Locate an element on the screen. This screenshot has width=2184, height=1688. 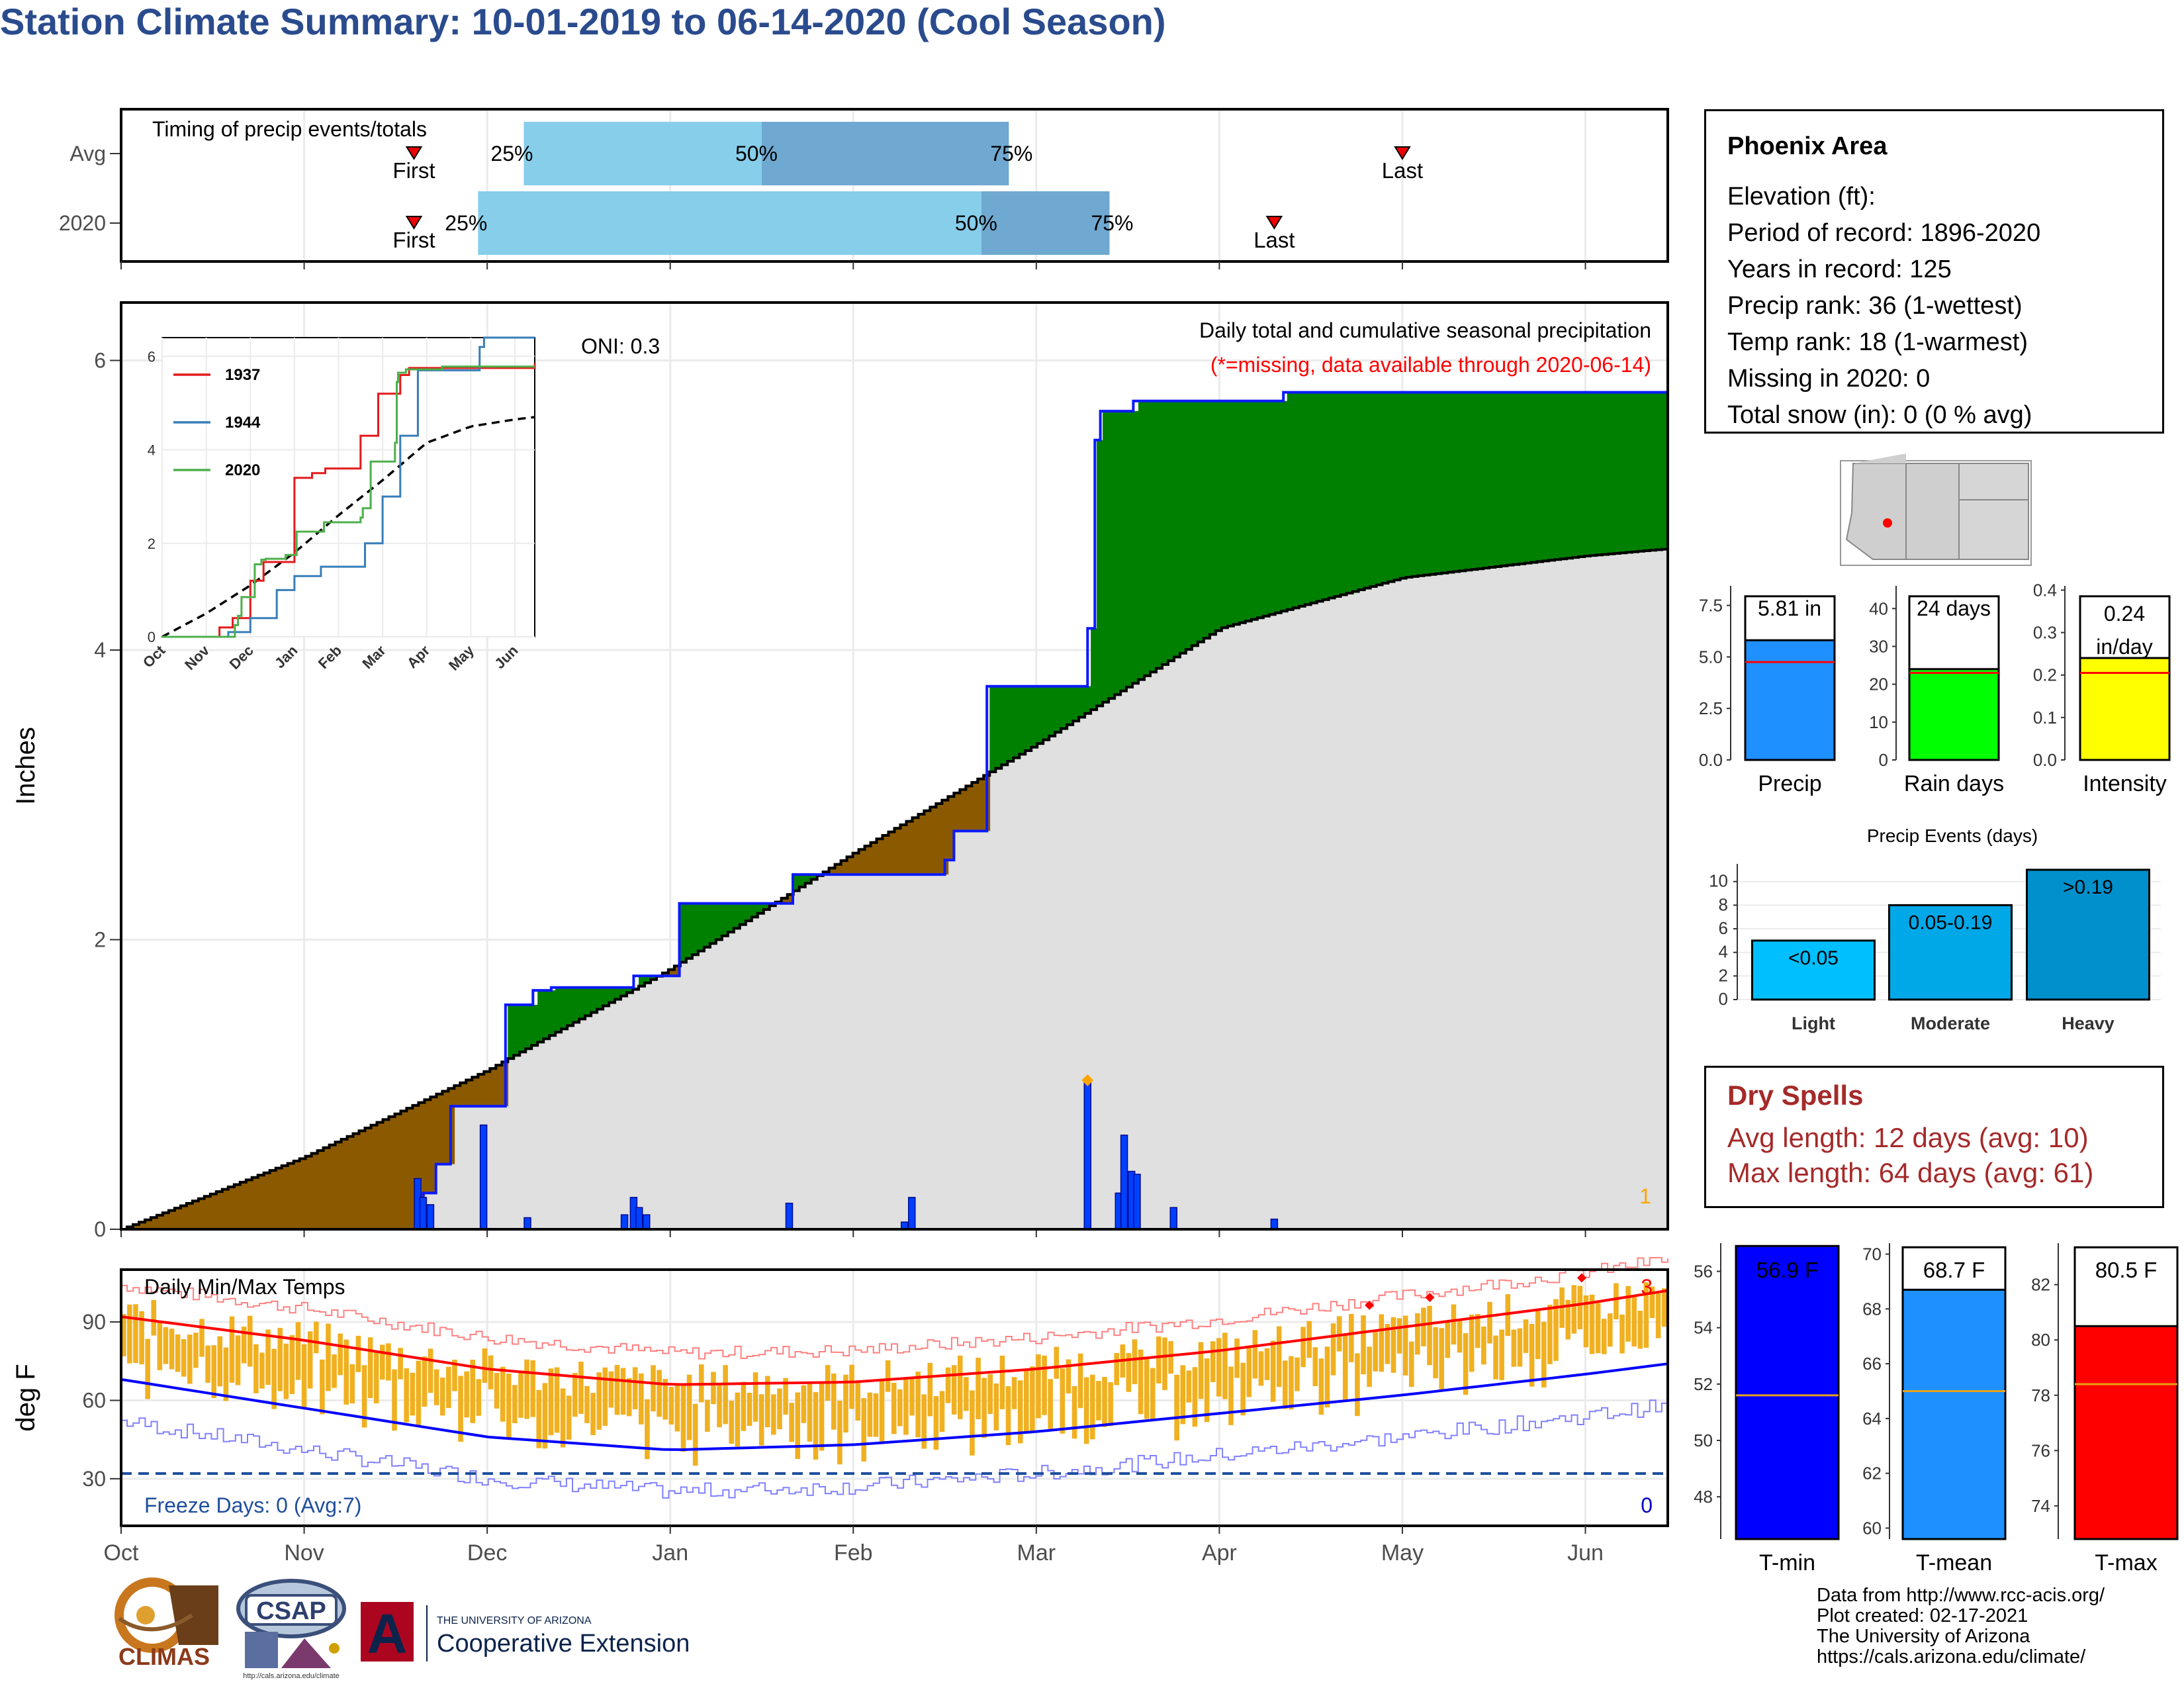
record-high-marker is located at coordinates (1430, 1298).